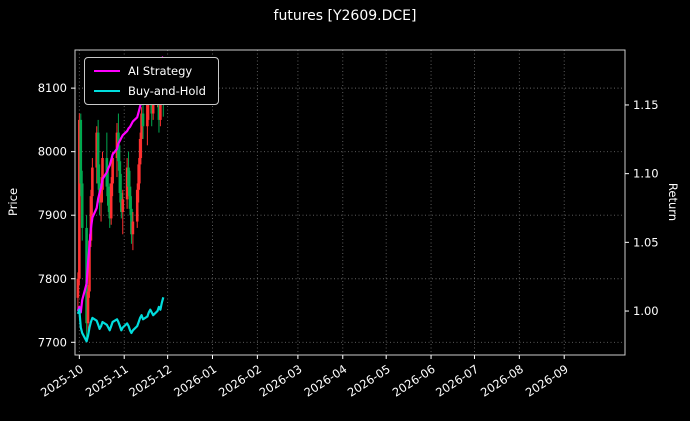 This screenshot has width=690, height=421. I want to click on x-tick-label: 2026-02, so click(240, 381).